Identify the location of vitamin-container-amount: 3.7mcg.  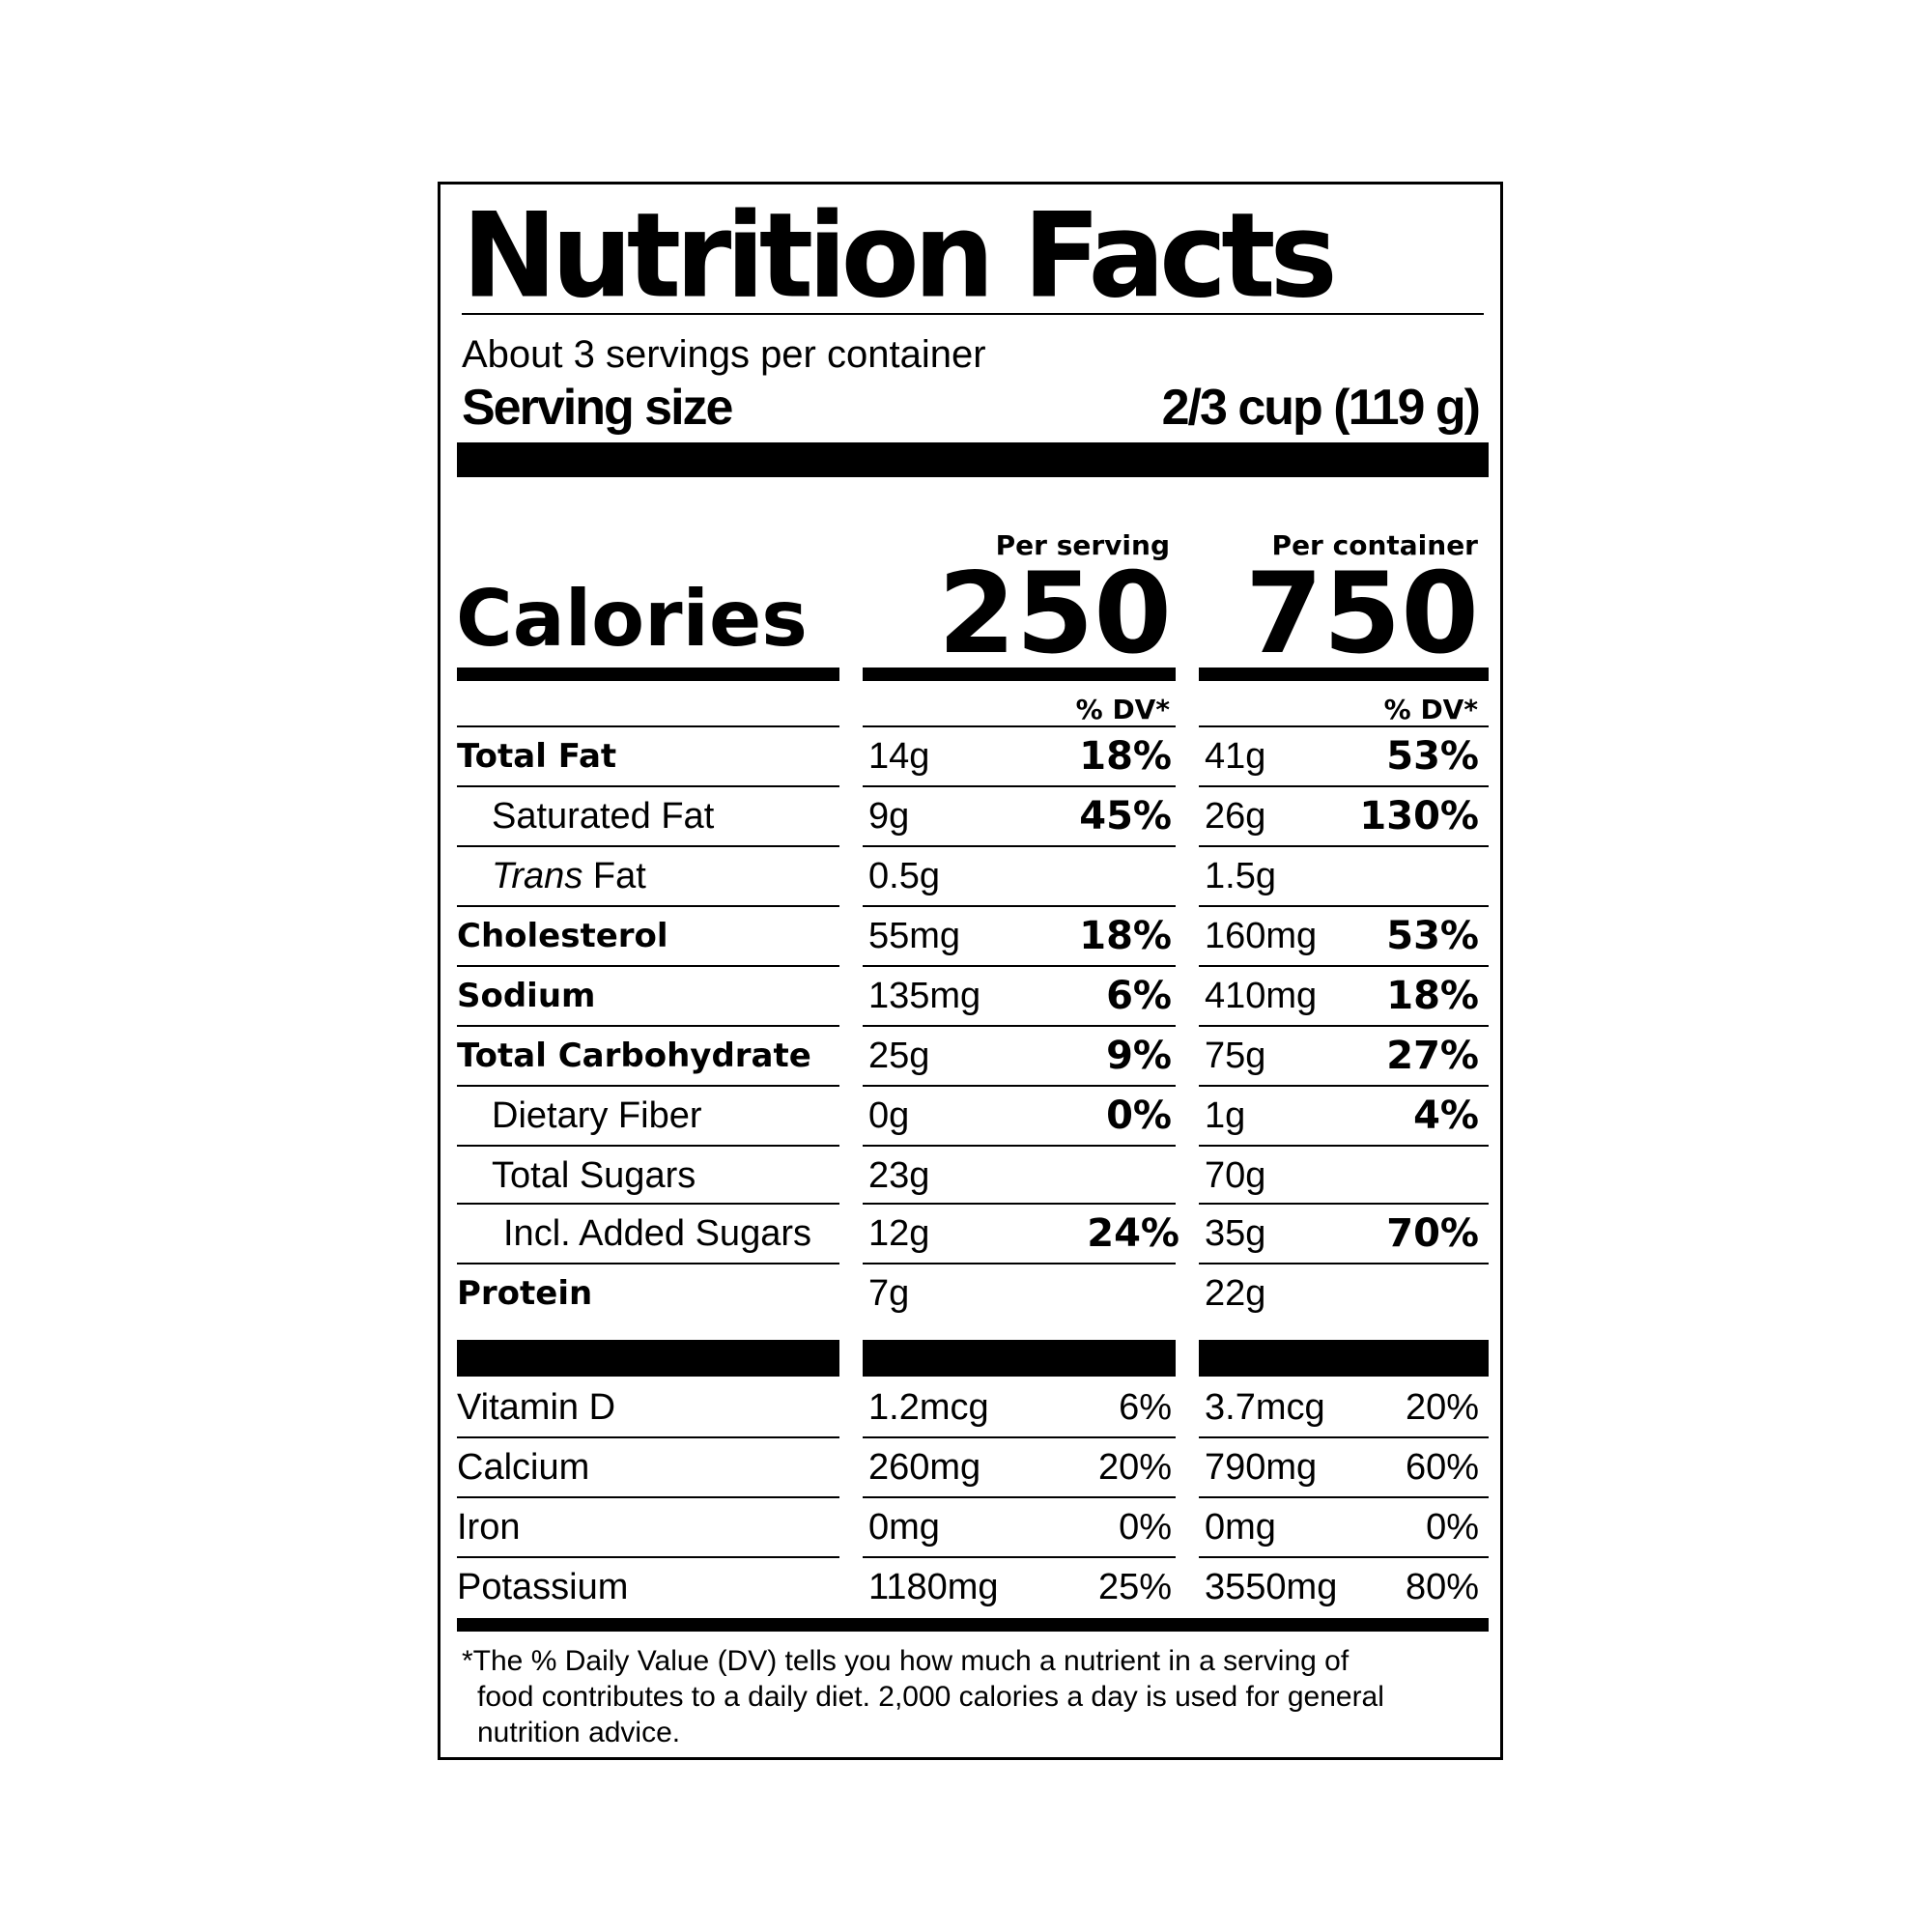
(1265, 1407).